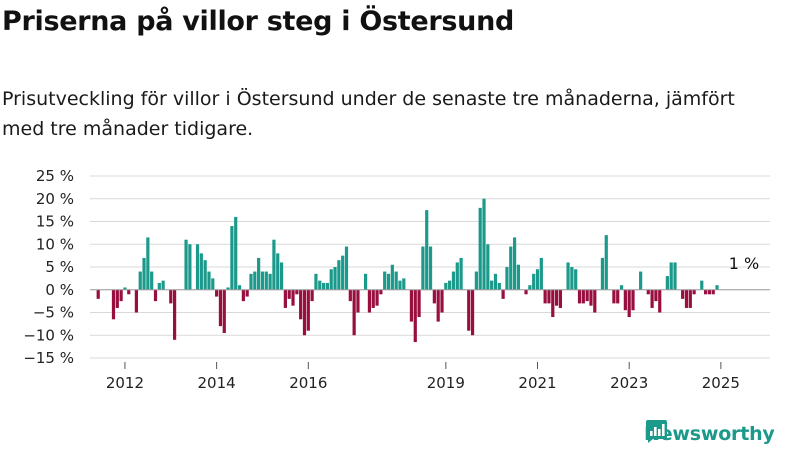 This screenshot has width=800, height=450. I want to click on newsworthy-logo: Newsworthy, so click(709, 434).